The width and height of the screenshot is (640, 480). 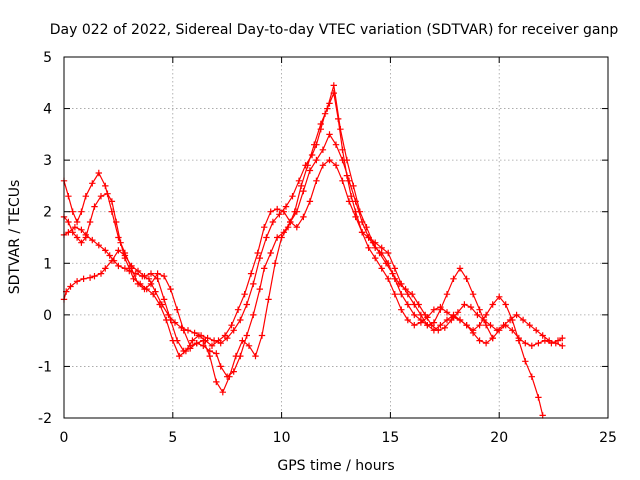 I want to click on y-tick-label: 1, so click(x=47, y=264).